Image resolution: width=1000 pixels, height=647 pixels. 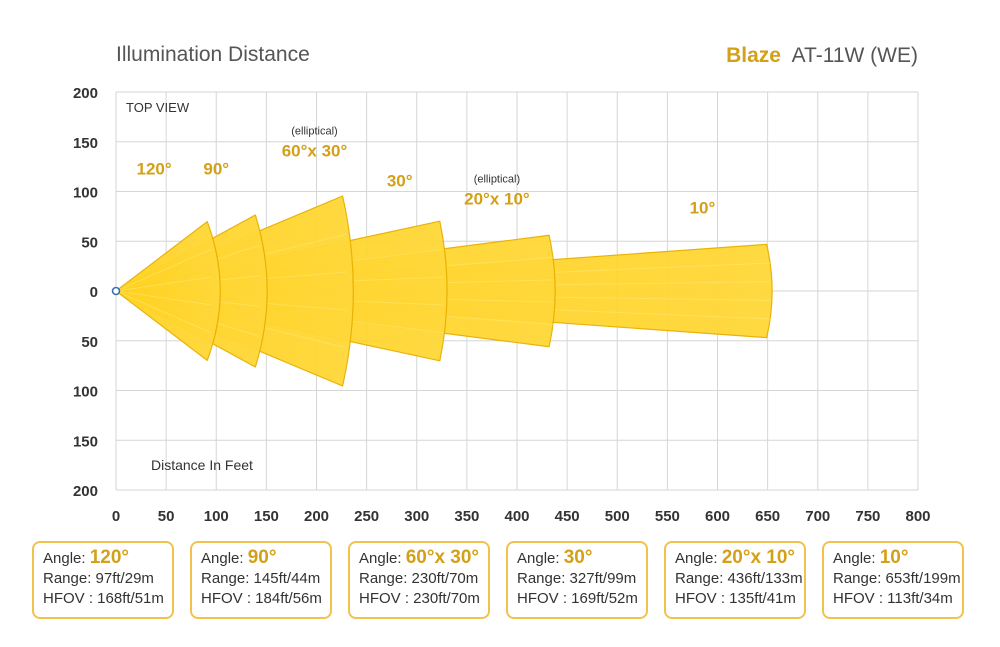 What do you see at coordinates (419, 598) in the screenshot?
I see `hfov-line: HFOV : 230ft/70m` at bounding box center [419, 598].